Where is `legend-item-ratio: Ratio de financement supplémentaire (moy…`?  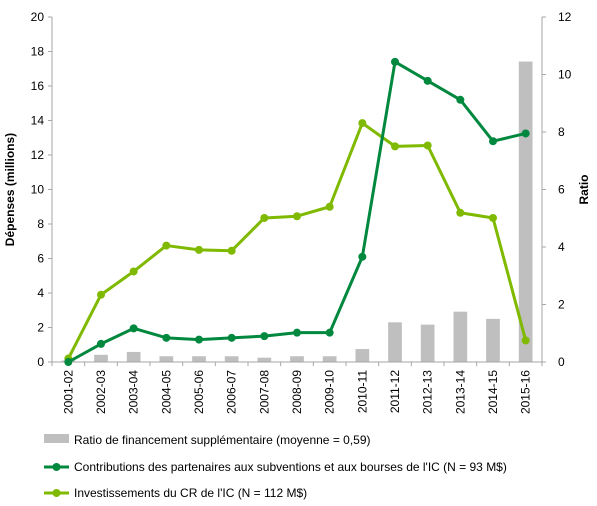 legend-item-ratio: Ratio de financement supplémentaire (moy… is located at coordinates (207, 440).